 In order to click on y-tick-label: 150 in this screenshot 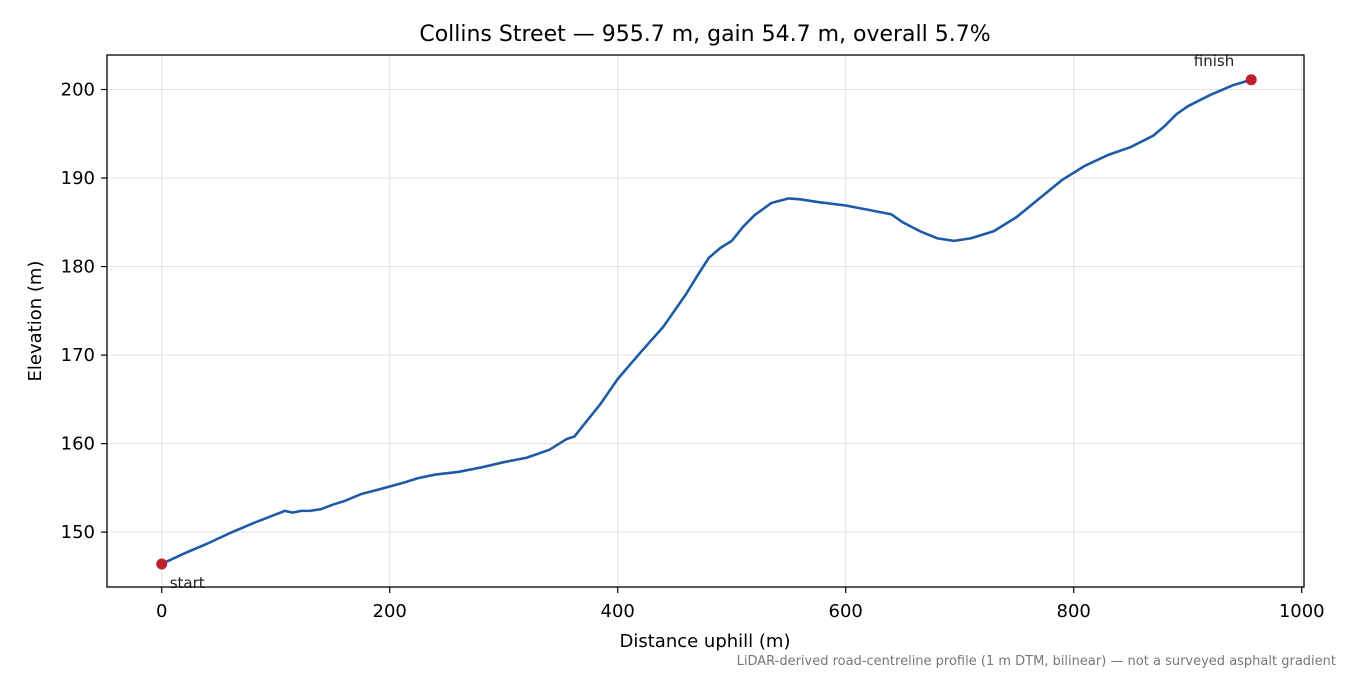, I will do `click(78, 532)`.